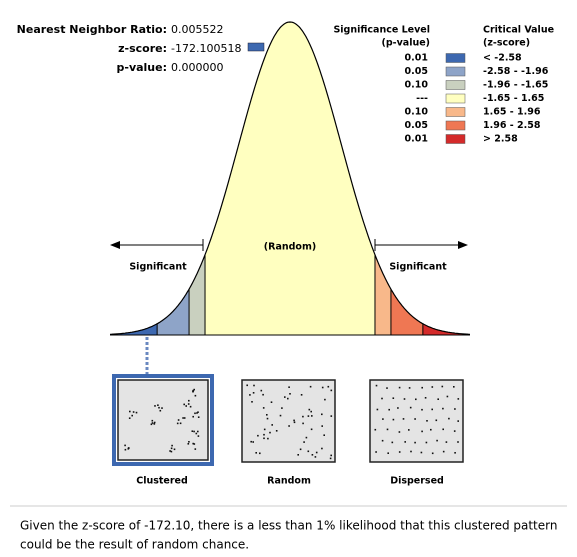 The width and height of the screenshot is (577, 557). What do you see at coordinates (162, 481) in the screenshot?
I see `pattern-label: Clustered` at bounding box center [162, 481].